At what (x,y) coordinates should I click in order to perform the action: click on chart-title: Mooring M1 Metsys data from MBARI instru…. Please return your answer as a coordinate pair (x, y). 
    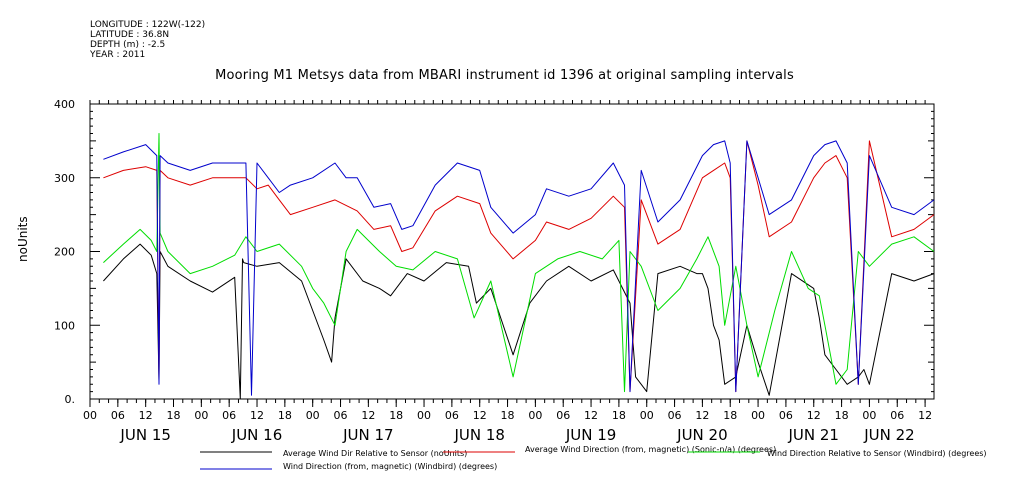
    Looking at the image, I should click on (504, 75).